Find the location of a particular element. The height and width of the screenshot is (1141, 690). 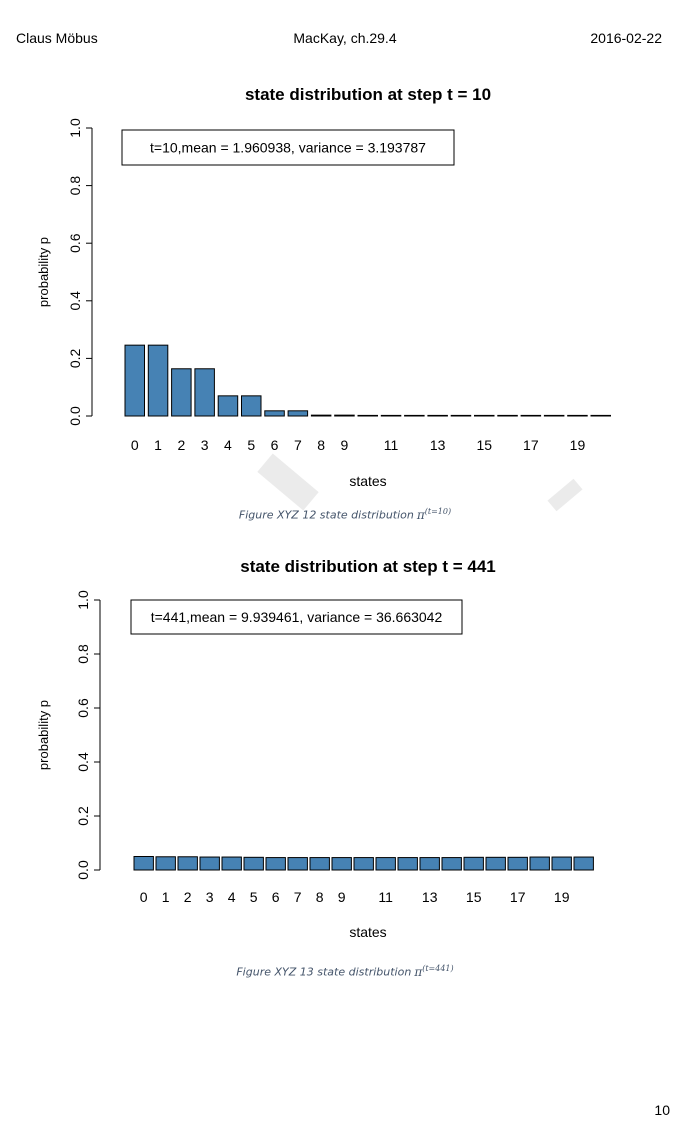

chart-title: state distribution at step t = 10 is located at coordinates (368, 94).